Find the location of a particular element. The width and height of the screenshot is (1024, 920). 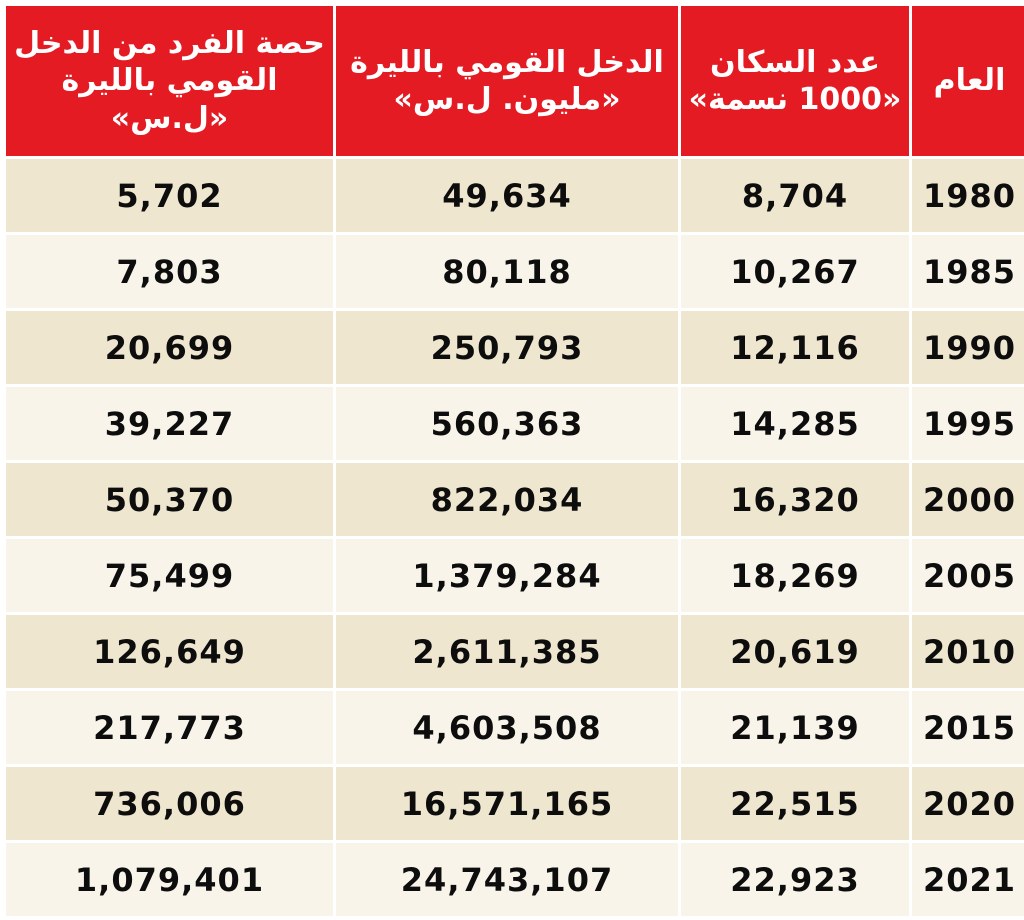

cell-year: 2021 is located at coordinates (966, 879).